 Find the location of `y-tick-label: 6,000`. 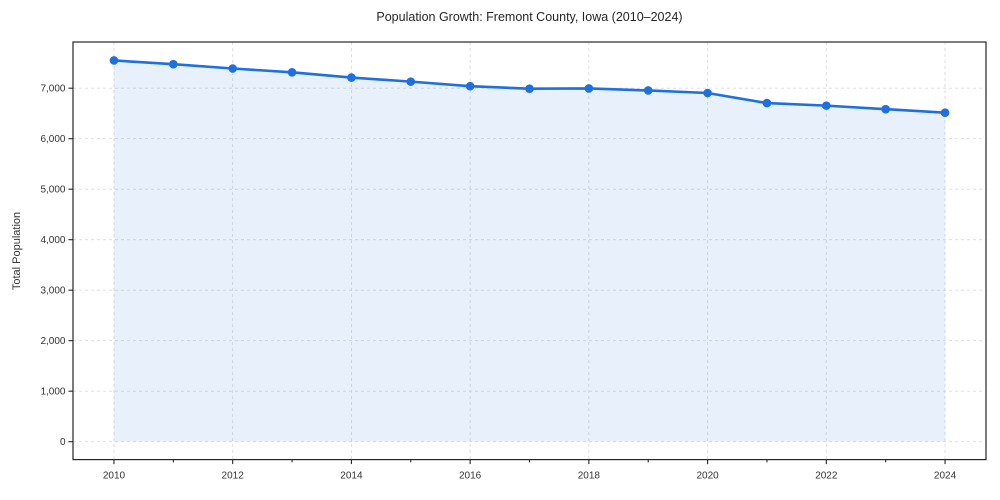

y-tick-label: 6,000 is located at coordinates (52, 139).